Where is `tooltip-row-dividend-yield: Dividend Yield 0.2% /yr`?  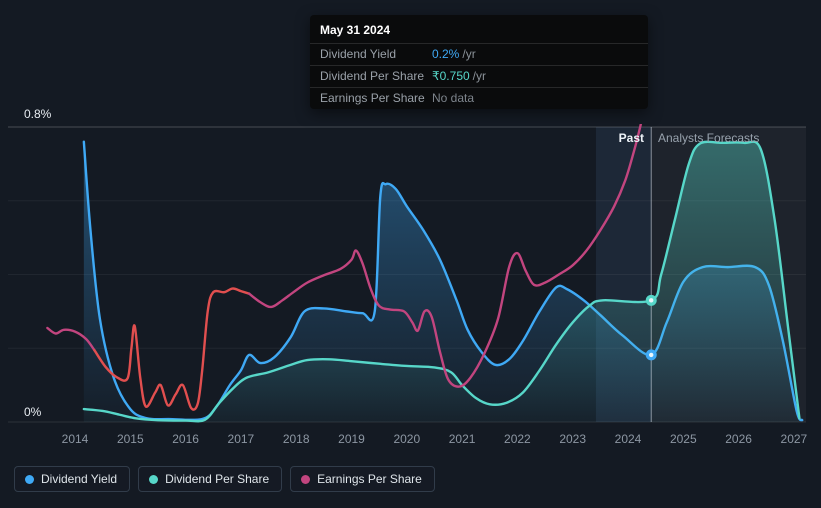 tooltip-row-dividend-yield: Dividend Yield 0.2% /yr is located at coordinates (479, 54).